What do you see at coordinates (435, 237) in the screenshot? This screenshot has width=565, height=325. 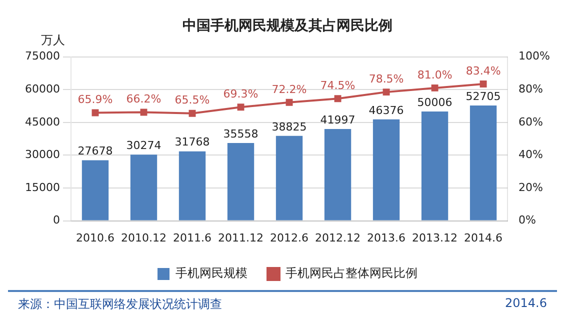 I see `x-tick-label: 2013.12` at bounding box center [435, 237].